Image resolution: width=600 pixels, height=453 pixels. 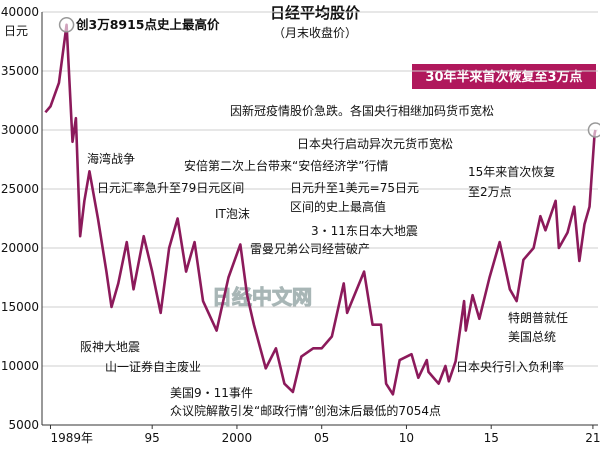 What do you see at coordinates (20, 189) in the screenshot?
I see `y-tick-label: 25000` at bounding box center [20, 189].